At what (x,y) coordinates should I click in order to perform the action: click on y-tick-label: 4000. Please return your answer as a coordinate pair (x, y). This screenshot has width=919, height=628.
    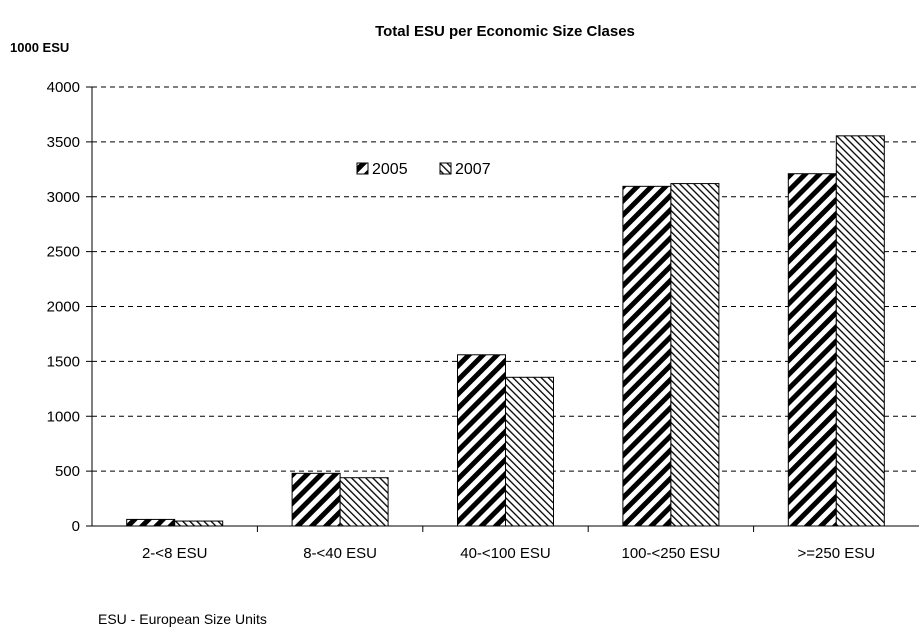
    Looking at the image, I should click on (63, 87).